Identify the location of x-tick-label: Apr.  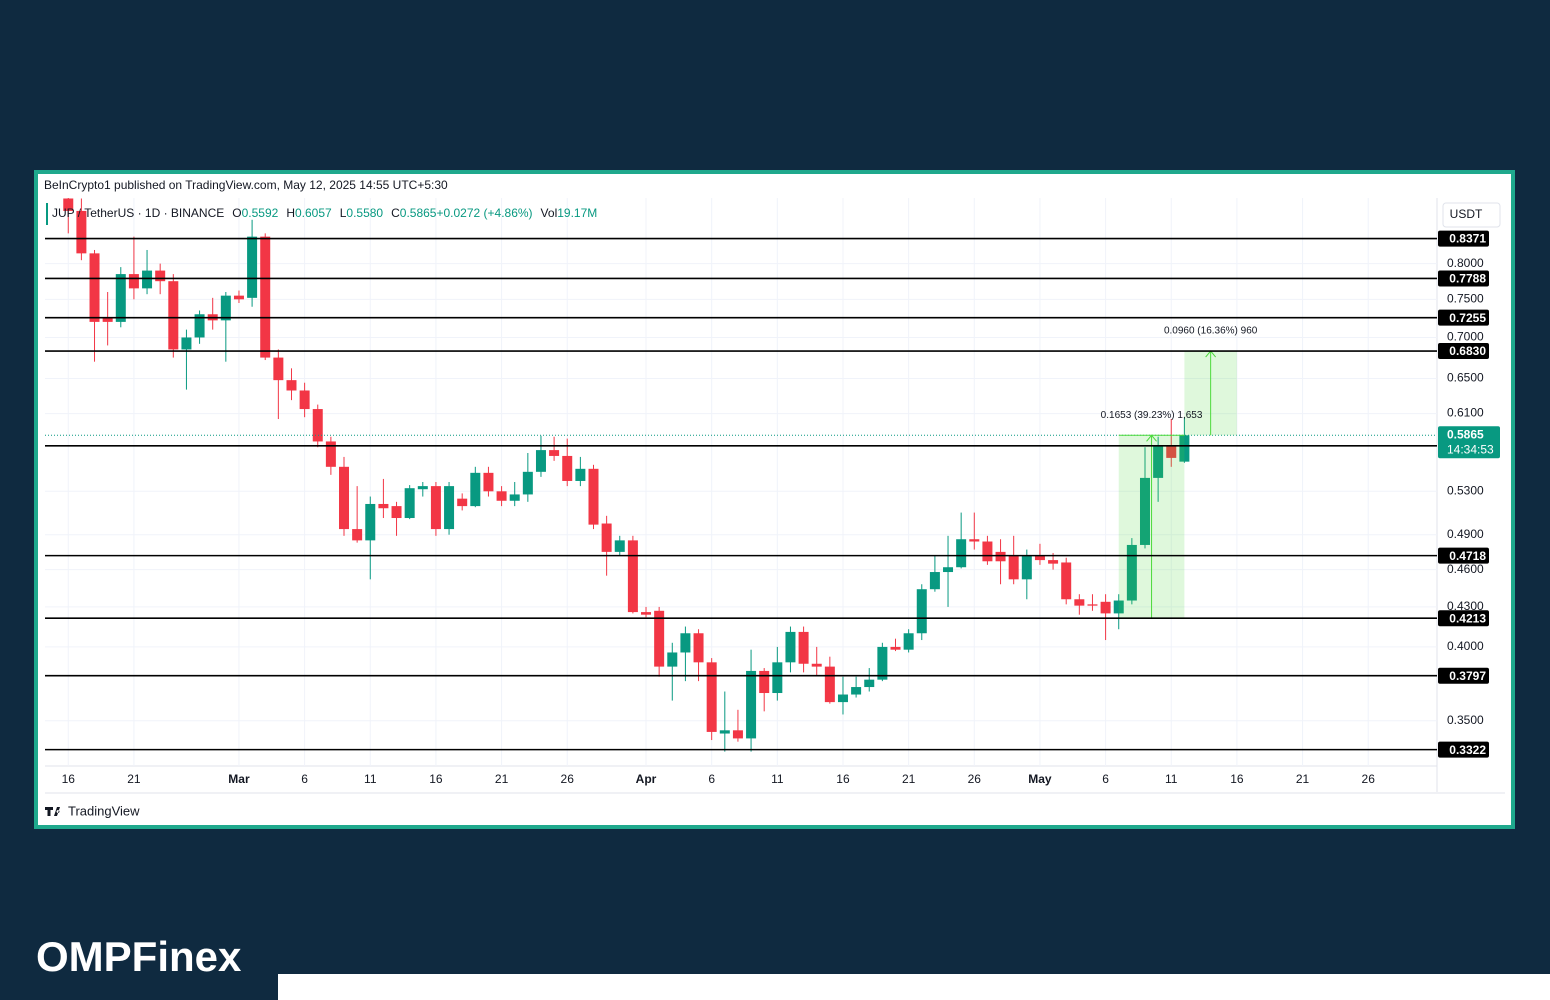
(646, 779).